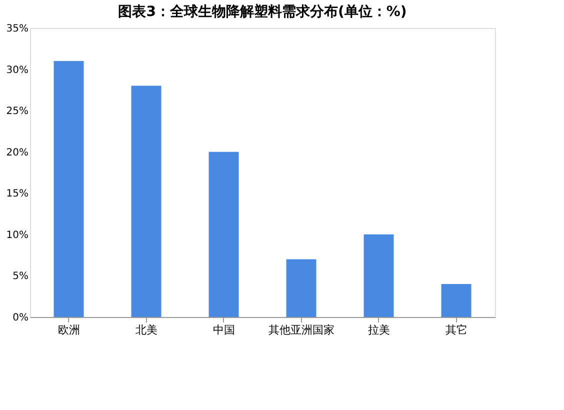  Describe the element at coordinates (17, 194) in the screenshot. I see `y-tick-label: 15%` at that location.